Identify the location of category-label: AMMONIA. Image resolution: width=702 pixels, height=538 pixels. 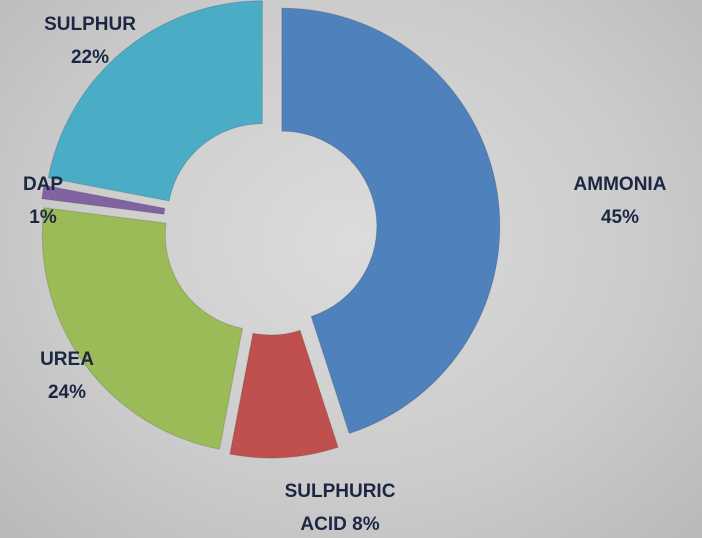
(620, 184).